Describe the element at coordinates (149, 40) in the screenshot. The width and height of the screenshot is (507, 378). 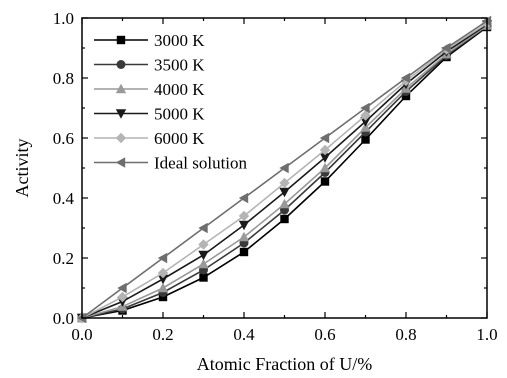
I see `legend-entry: 3000 K` at that location.